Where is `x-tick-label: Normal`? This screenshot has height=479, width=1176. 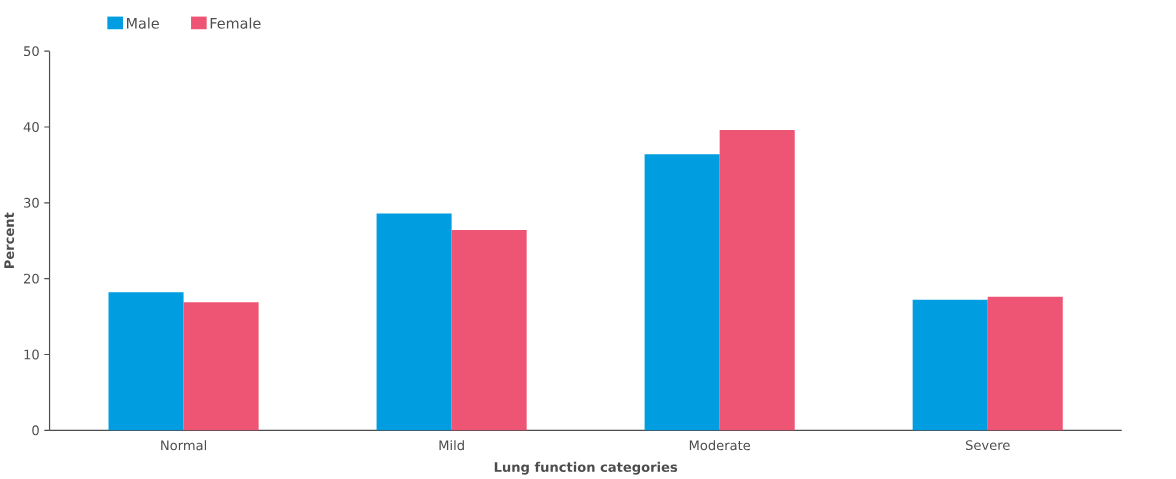
x-tick-label: Normal is located at coordinates (183, 445).